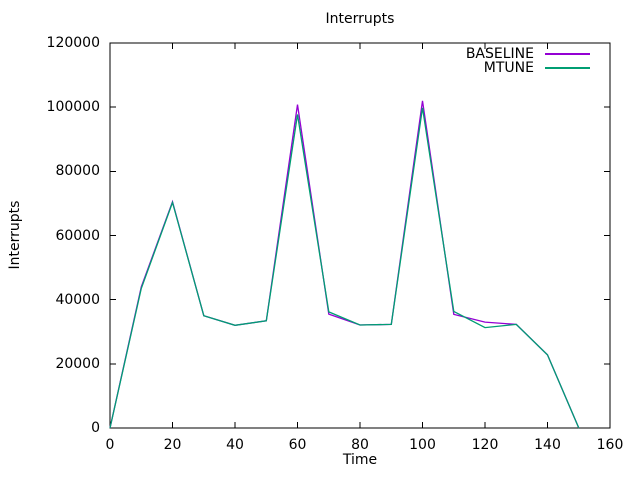 This screenshot has width=640, height=480. I want to click on legend: BASELINE MTUNE, so click(528, 61).